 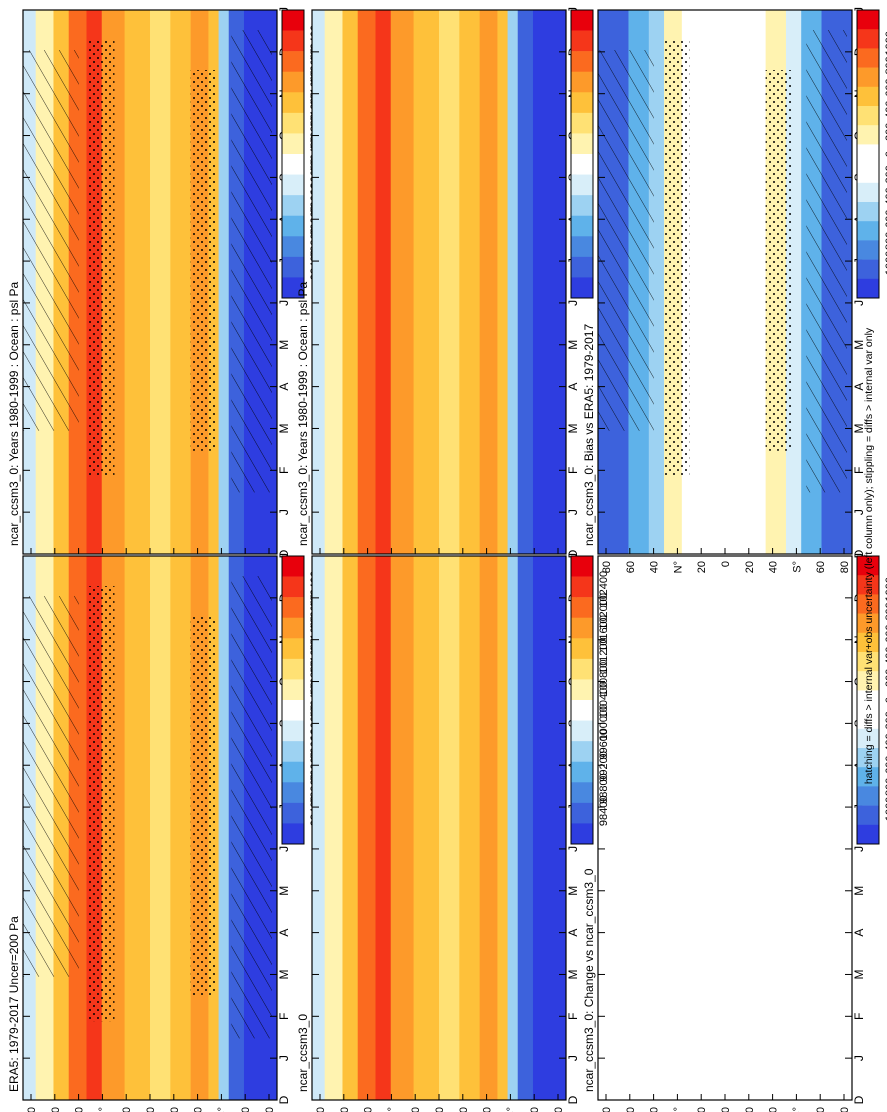 What do you see at coordinates (678, 1109) in the screenshot?
I see `lat-label: N°` at bounding box center [678, 1109].